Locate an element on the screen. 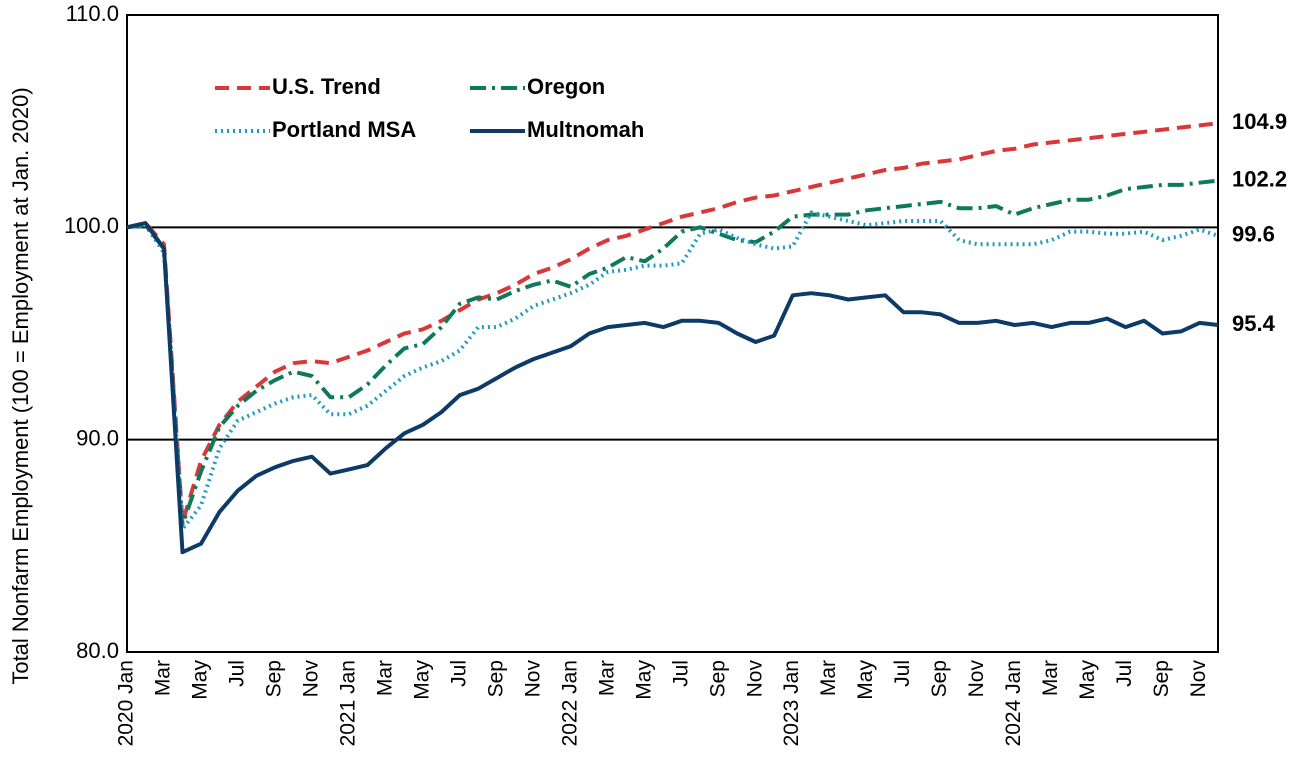 This screenshot has width=1300, height=781. legend-label: Multnomah is located at coordinates (585, 129).